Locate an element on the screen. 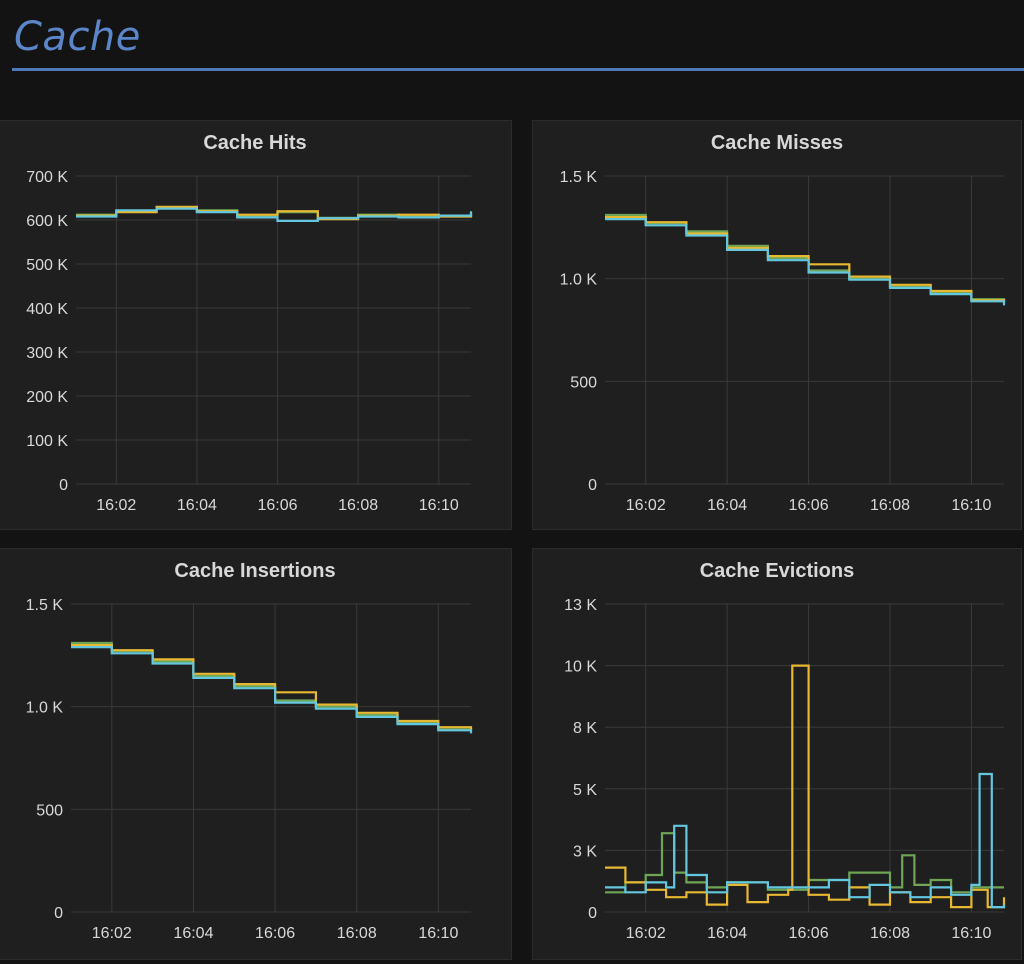  y-tick-label: 8 K is located at coordinates (585, 728).